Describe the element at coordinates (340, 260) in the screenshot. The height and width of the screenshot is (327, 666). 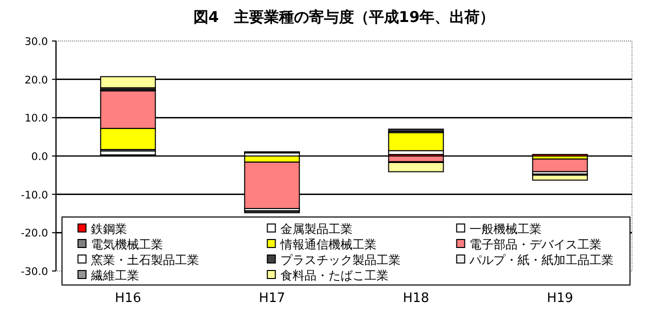
I see `legend-label: プラスチック製品工業` at that location.